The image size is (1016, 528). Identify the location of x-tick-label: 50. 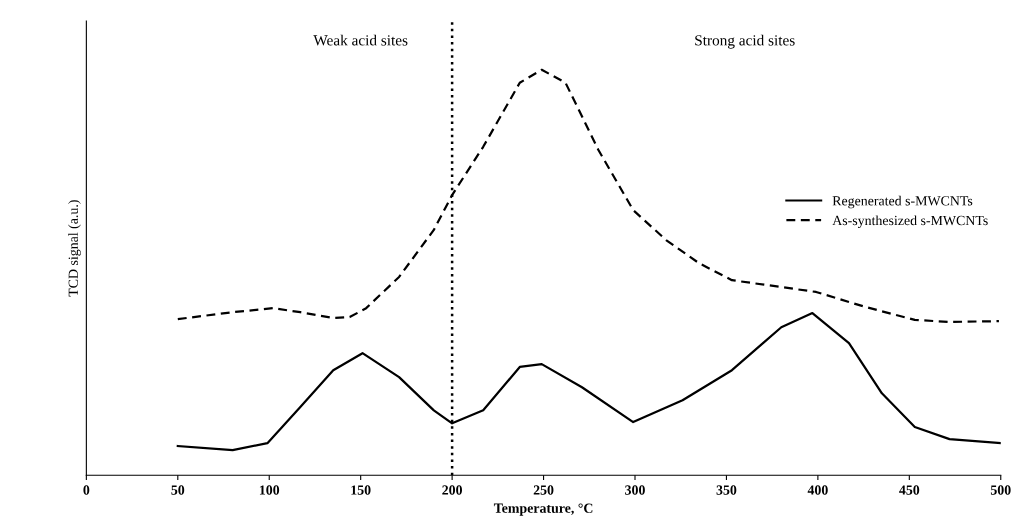
(178, 490).